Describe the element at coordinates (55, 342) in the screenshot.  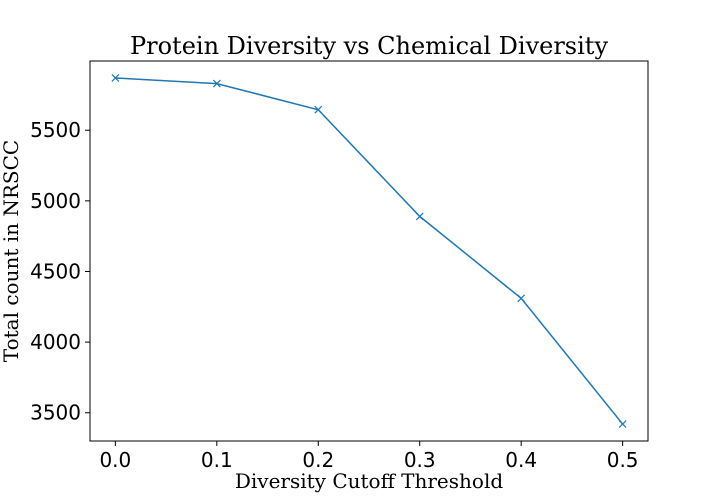
I see `y-tick-label: 4000` at that location.